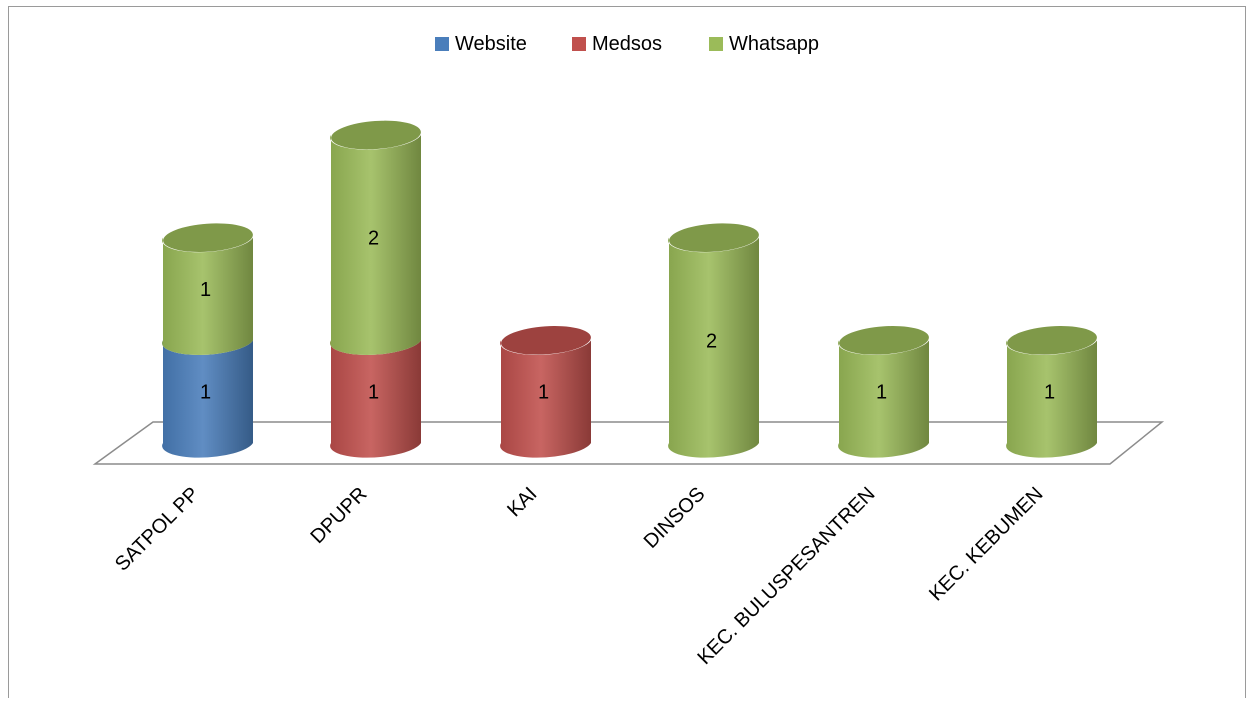 The image size is (1250, 702). I want to click on bar-group-satpol-pp: 11, so click(207, 340).